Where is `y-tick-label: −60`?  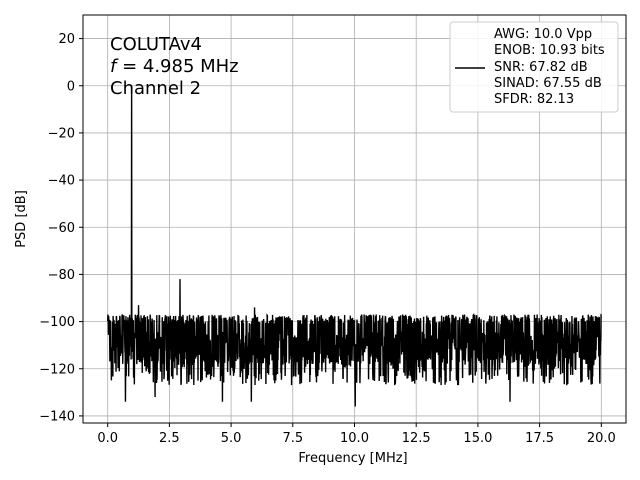
y-tick-label: −60 is located at coordinates (61, 228).